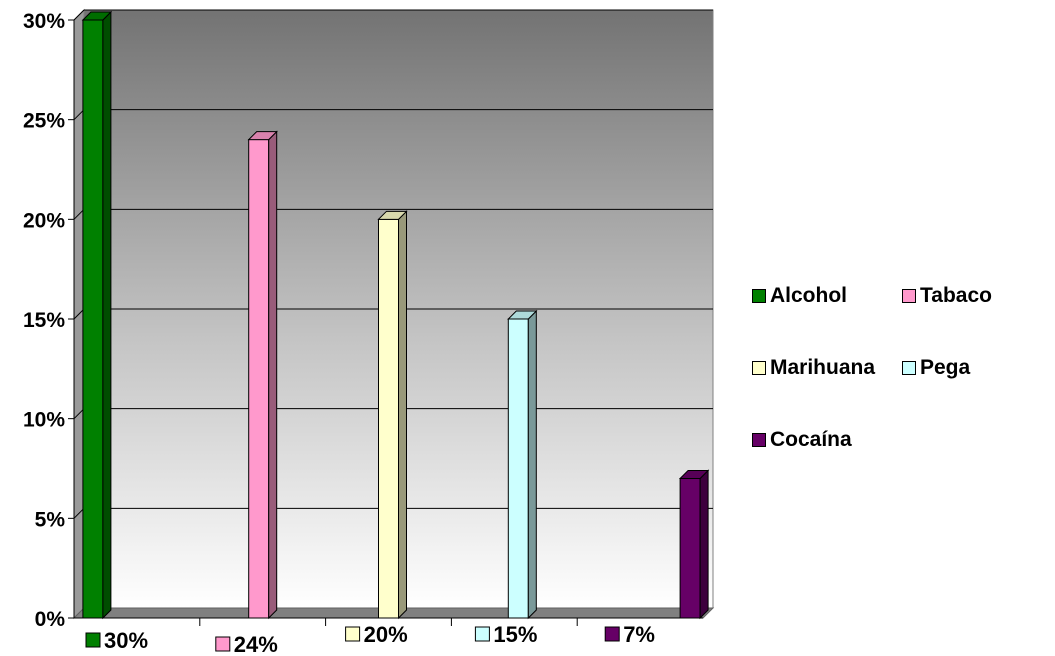 This screenshot has width=1055, height=656. I want to click on y-tick-label: 0%, so click(50, 619).